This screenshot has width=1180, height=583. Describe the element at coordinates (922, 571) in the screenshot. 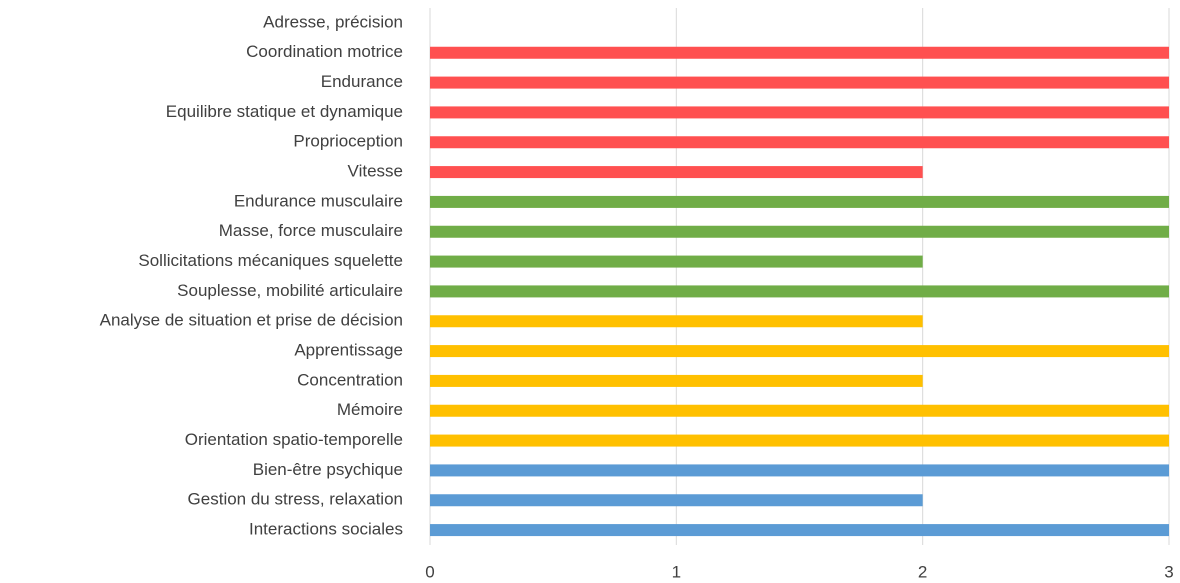

I see `x-tick-label: 2` at that location.